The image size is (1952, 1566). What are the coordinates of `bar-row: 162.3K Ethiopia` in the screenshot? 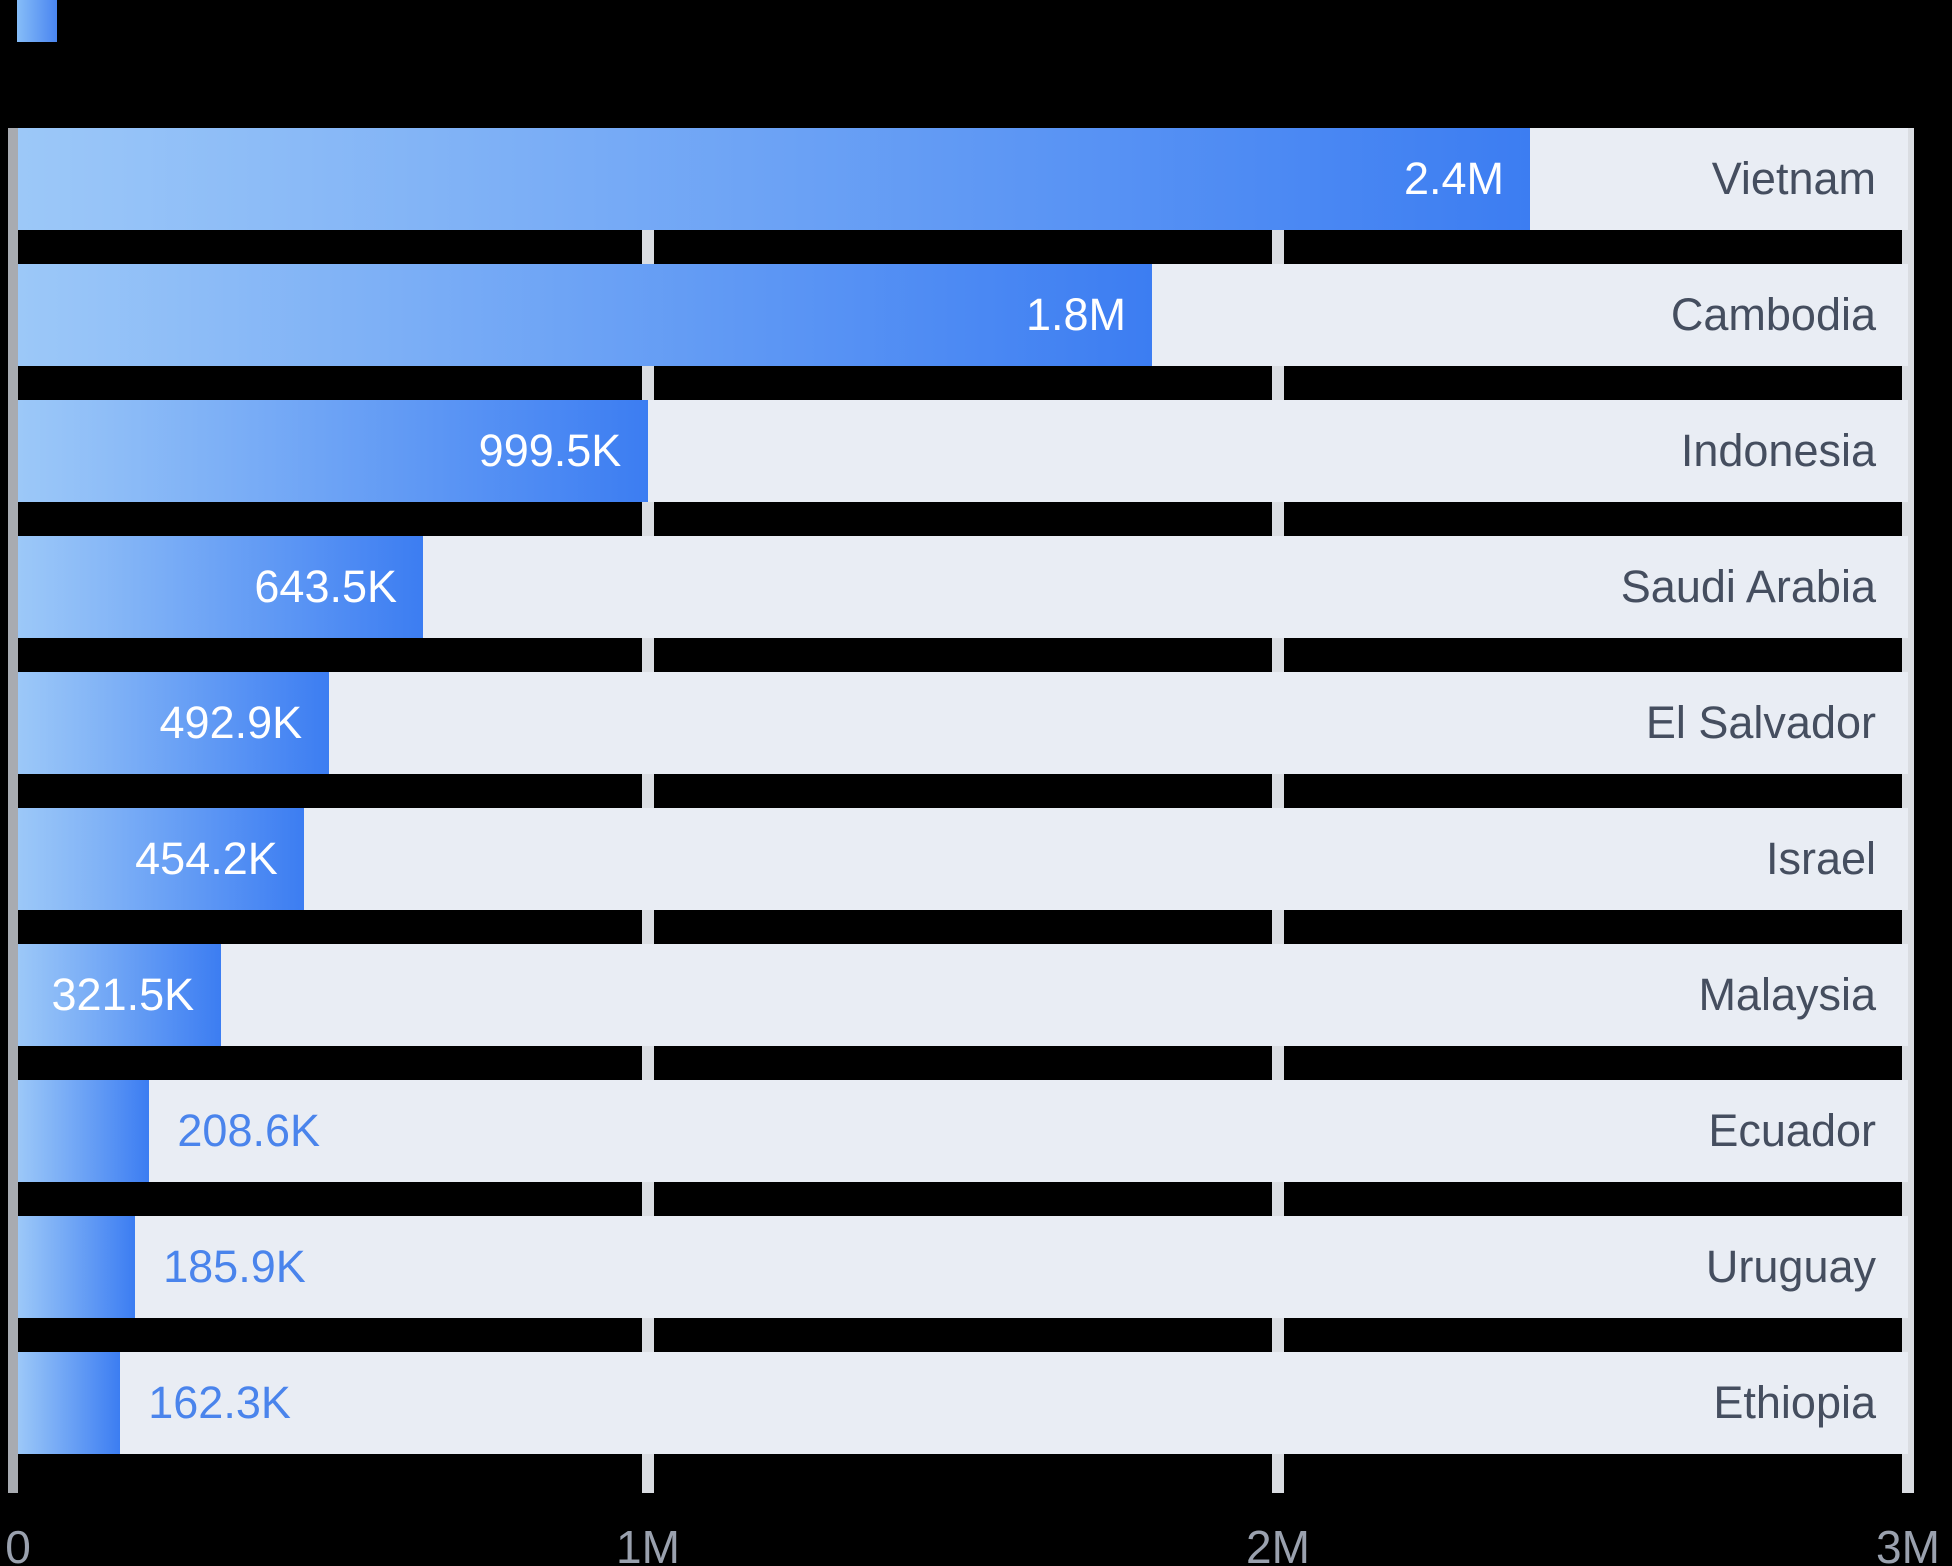 It's located at (976, 1403).